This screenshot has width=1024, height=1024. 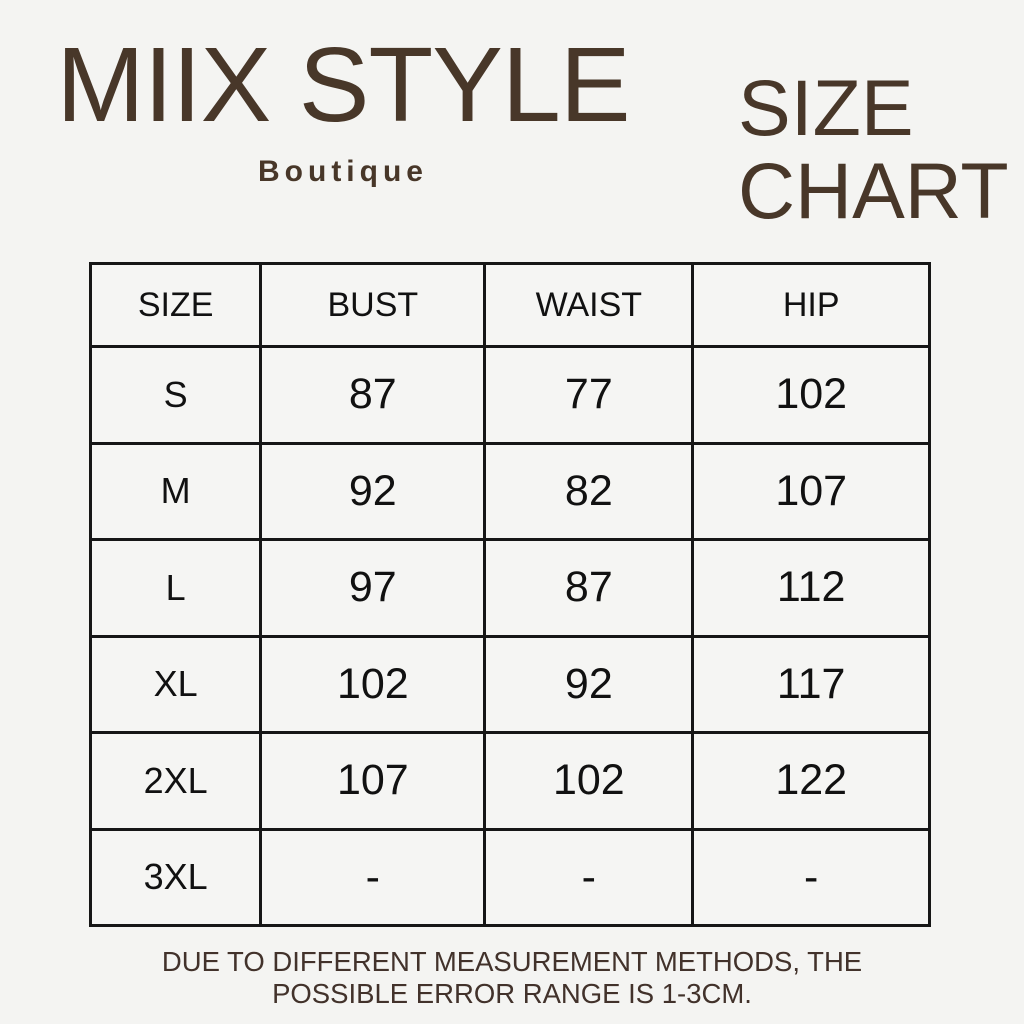 I want to click on size-chart-heading-line2: CHART, so click(x=873, y=190).